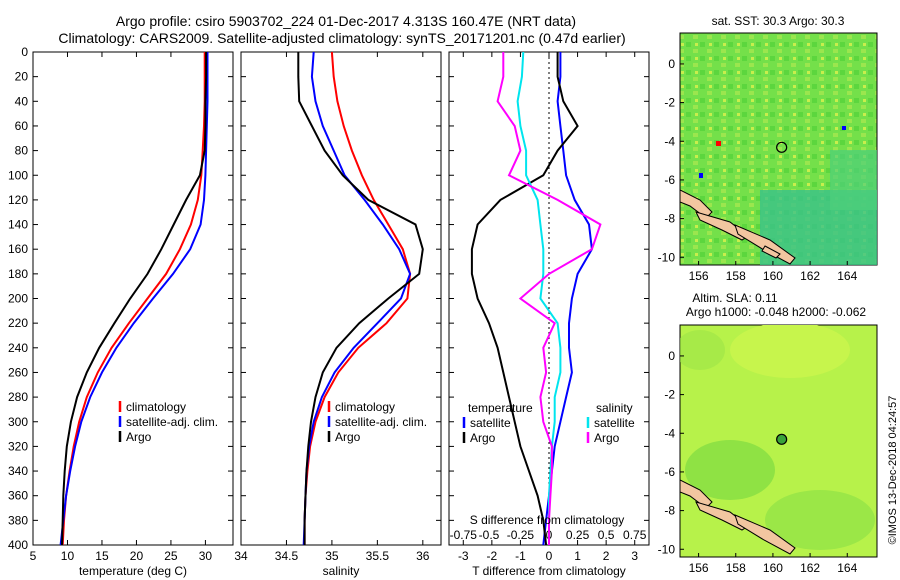 Image resolution: width=900 pixels, height=580 pixels. Describe the element at coordinates (18, 471) in the screenshot. I see `y-tick-label: 340` at that location.